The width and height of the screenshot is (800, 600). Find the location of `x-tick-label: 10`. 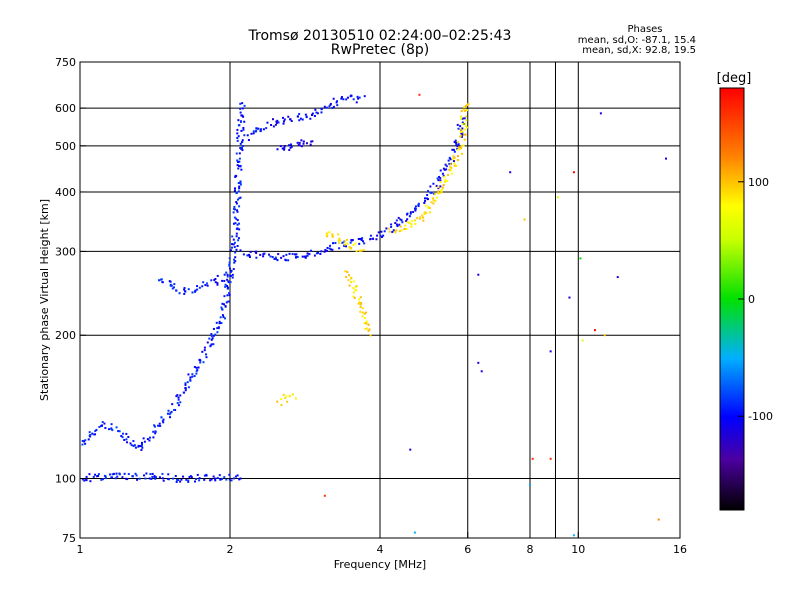

x-tick-label: 10 is located at coordinates (578, 549).